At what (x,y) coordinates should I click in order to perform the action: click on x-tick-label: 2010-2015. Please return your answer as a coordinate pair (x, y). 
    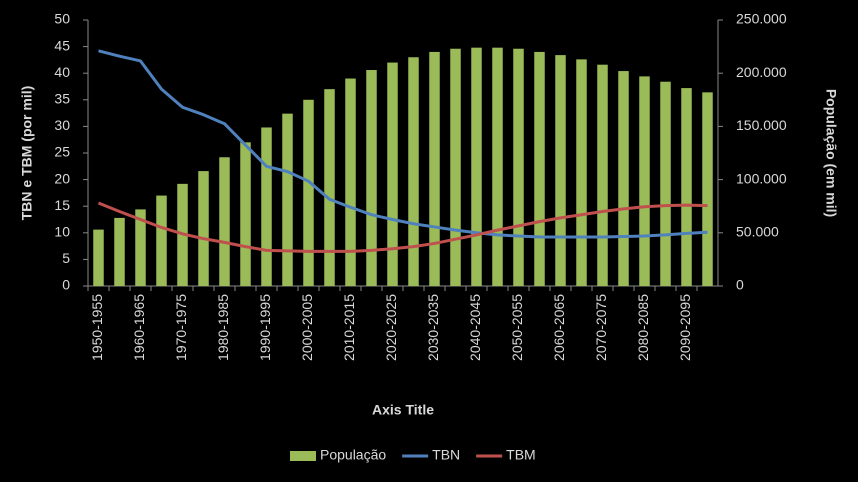
    Looking at the image, I should click on (349, 327).